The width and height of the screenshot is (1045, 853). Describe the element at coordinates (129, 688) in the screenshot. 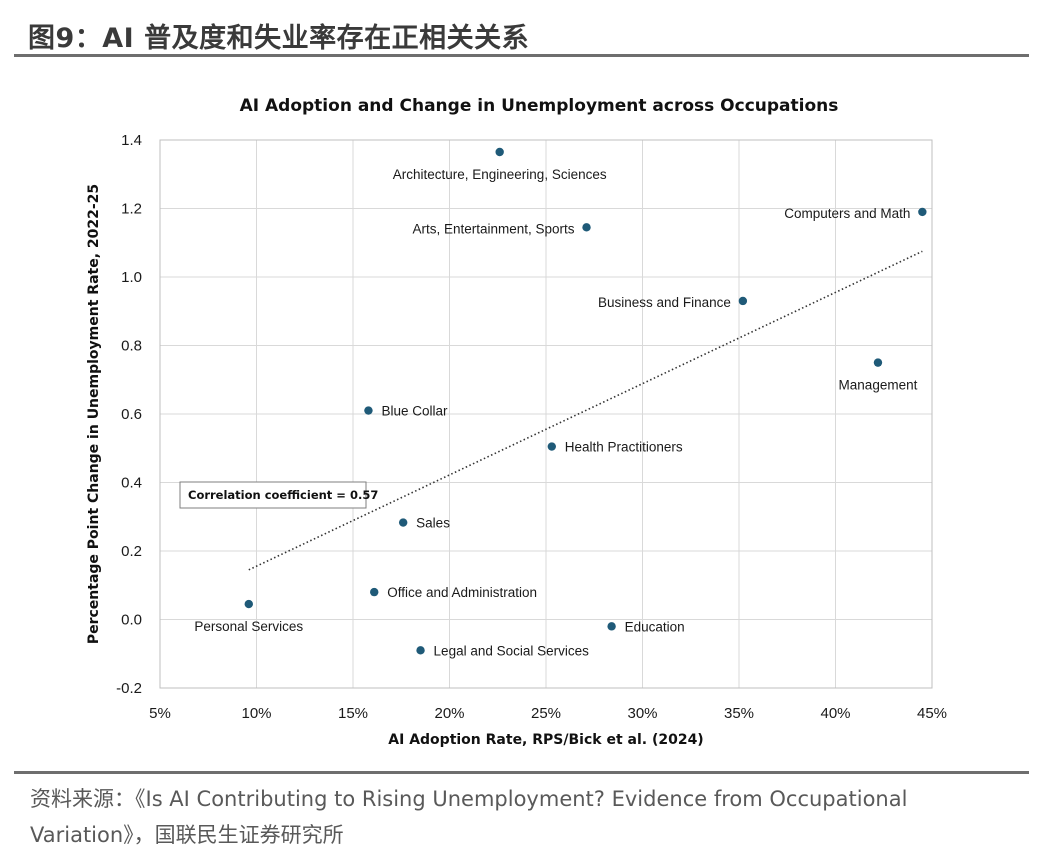

I see `y-tick-label: -0.2` at that location.